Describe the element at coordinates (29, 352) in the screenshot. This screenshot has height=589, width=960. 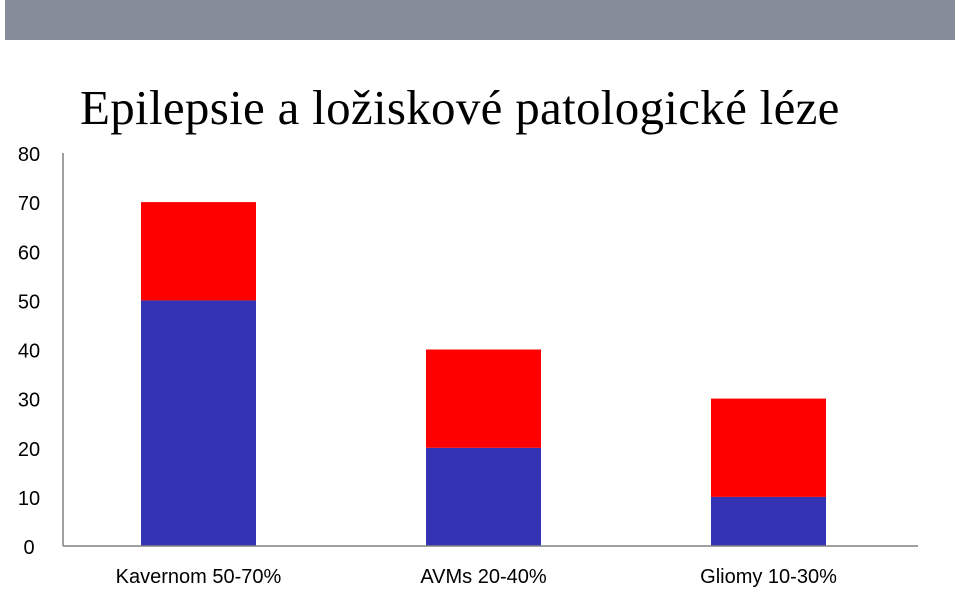
I see `y-tick-label: 40` at that location.